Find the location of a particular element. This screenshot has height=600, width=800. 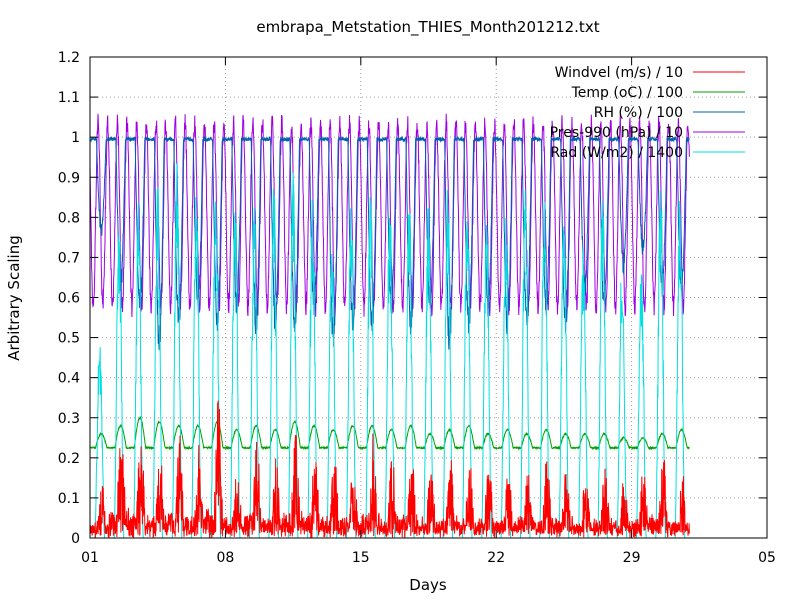

y-tick-label: 0.9 is located at coordinates (69, 178).